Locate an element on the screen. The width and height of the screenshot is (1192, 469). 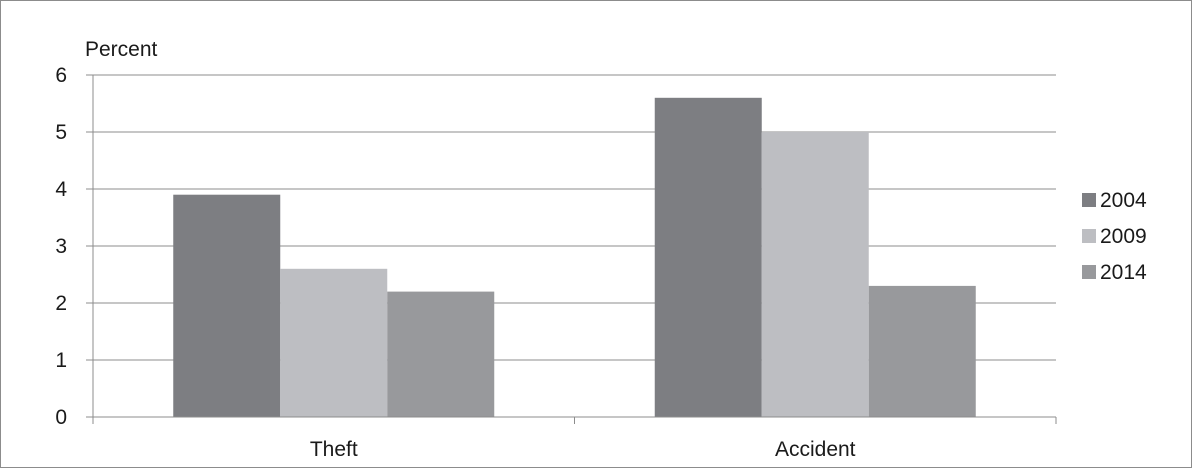
bar-2004-accident is located at coordinates (708, 257).